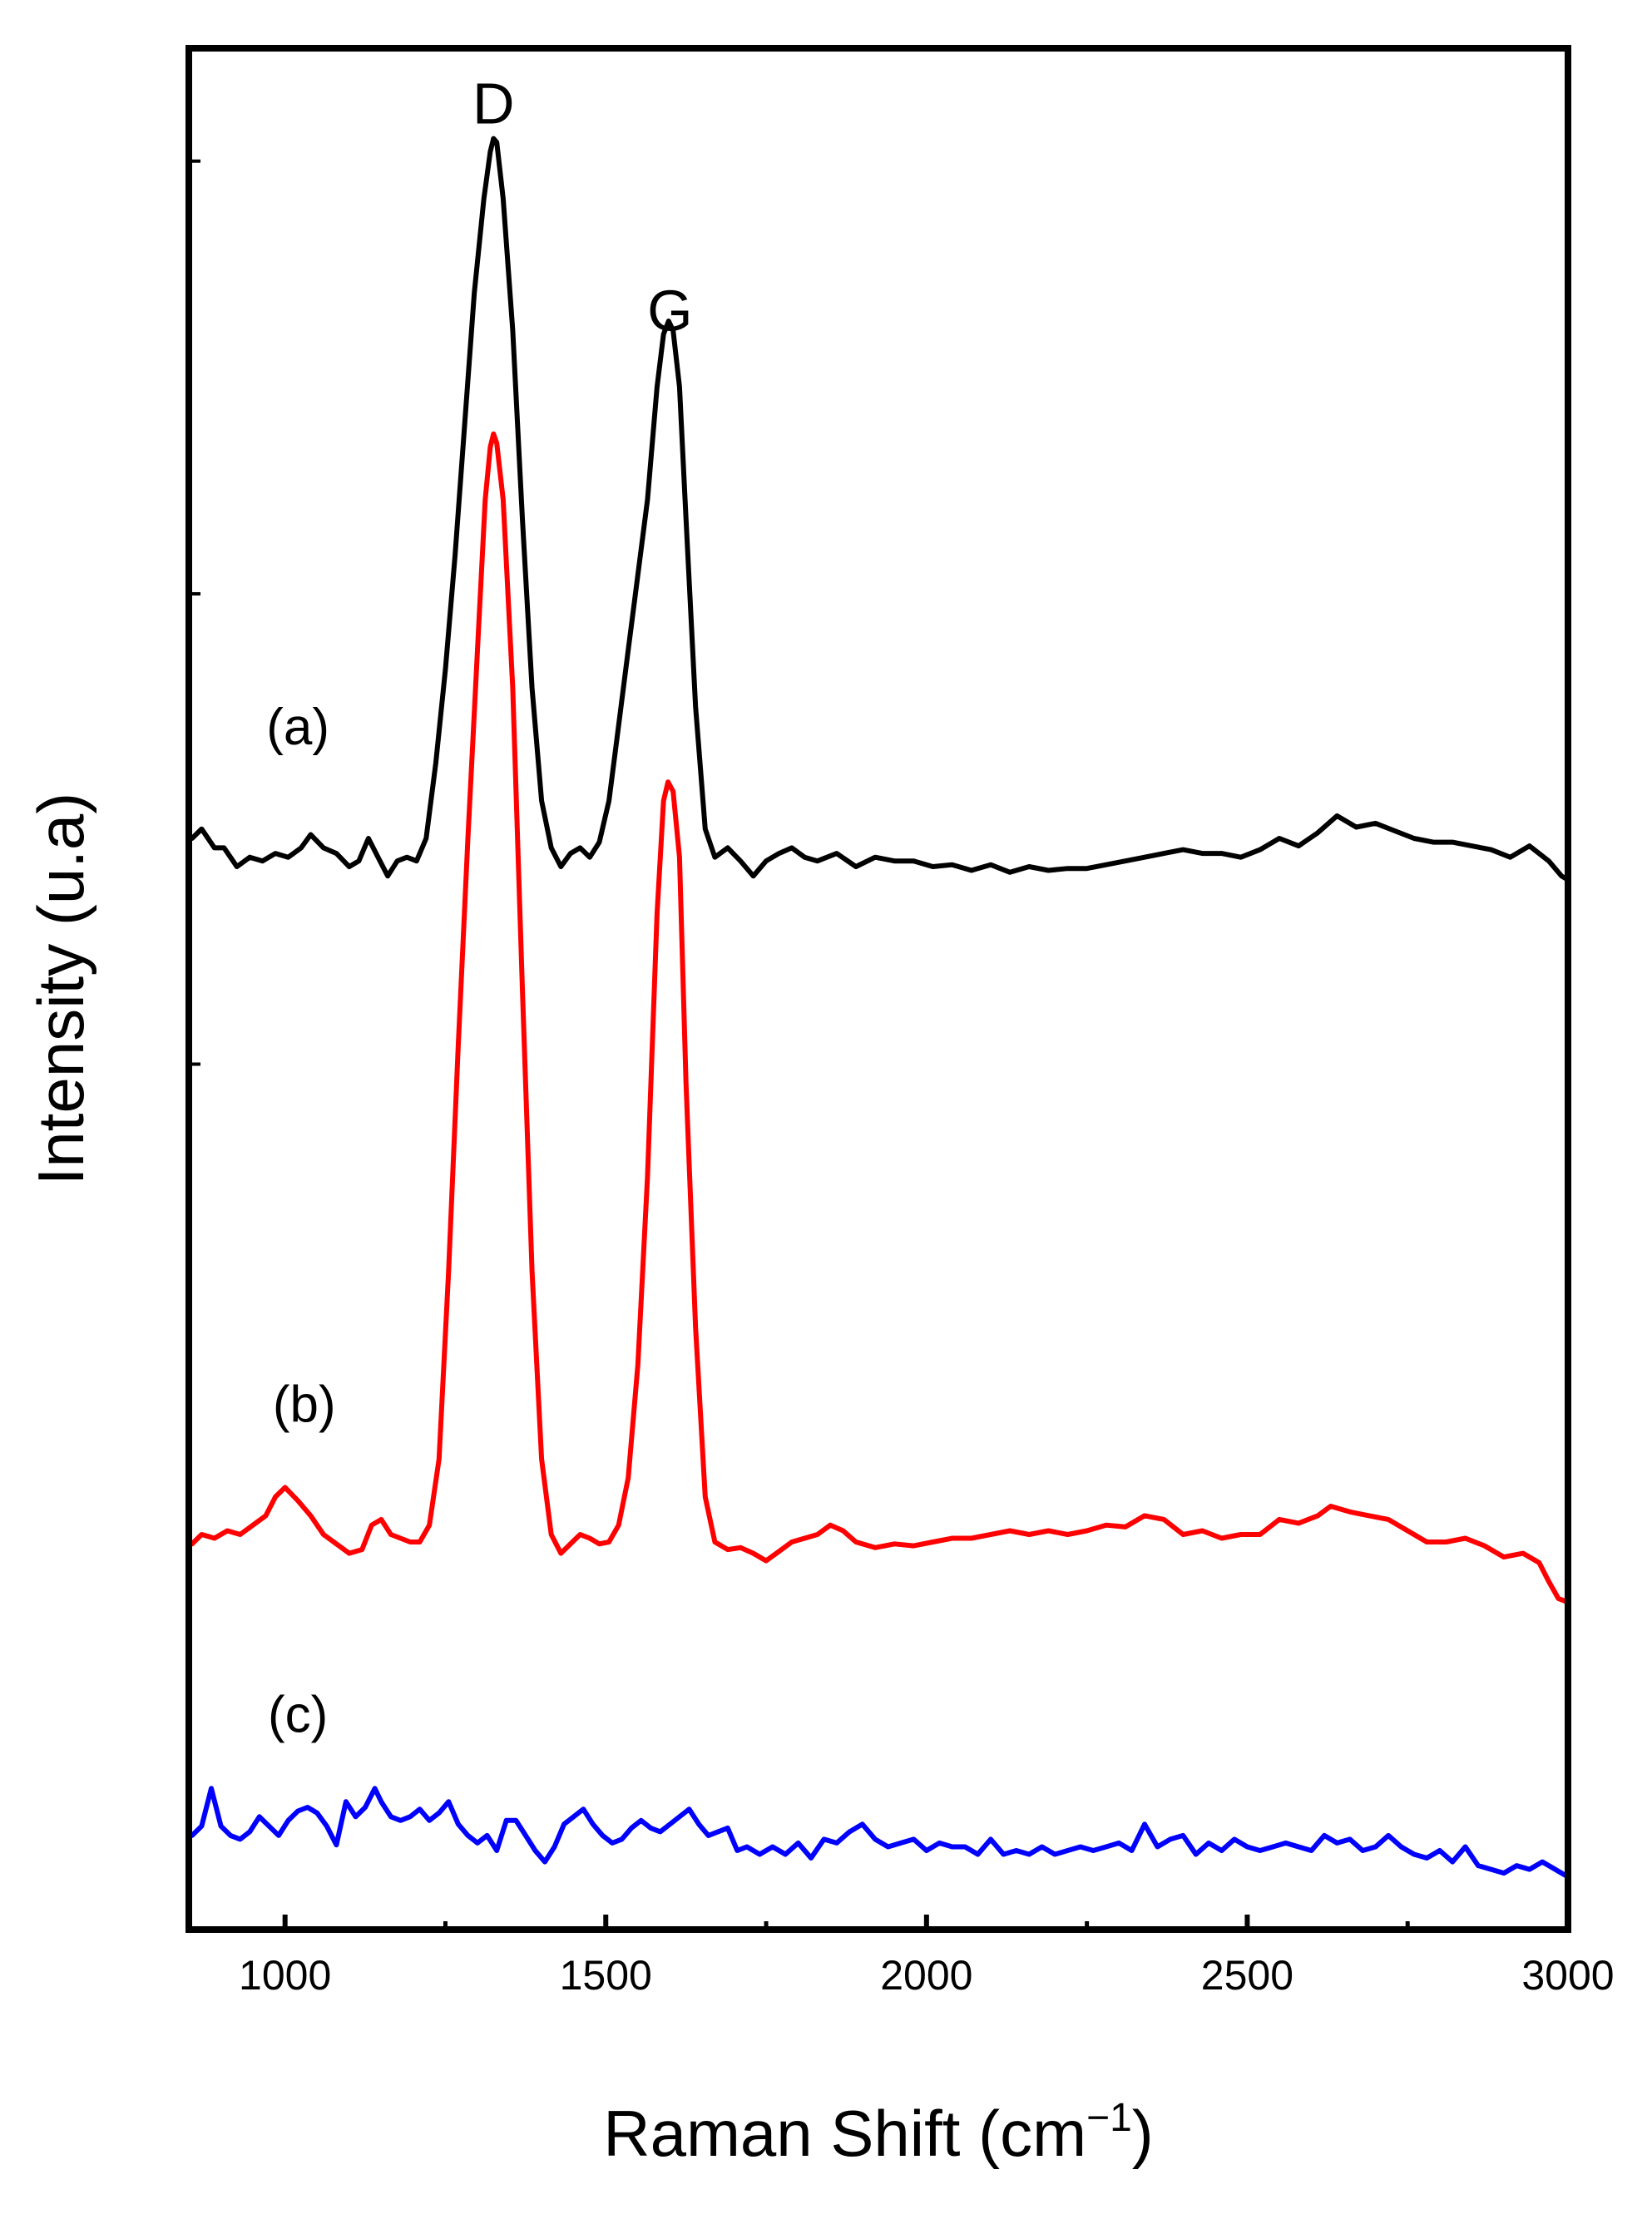  I want to click on series-line-c, so click(879, 1833).